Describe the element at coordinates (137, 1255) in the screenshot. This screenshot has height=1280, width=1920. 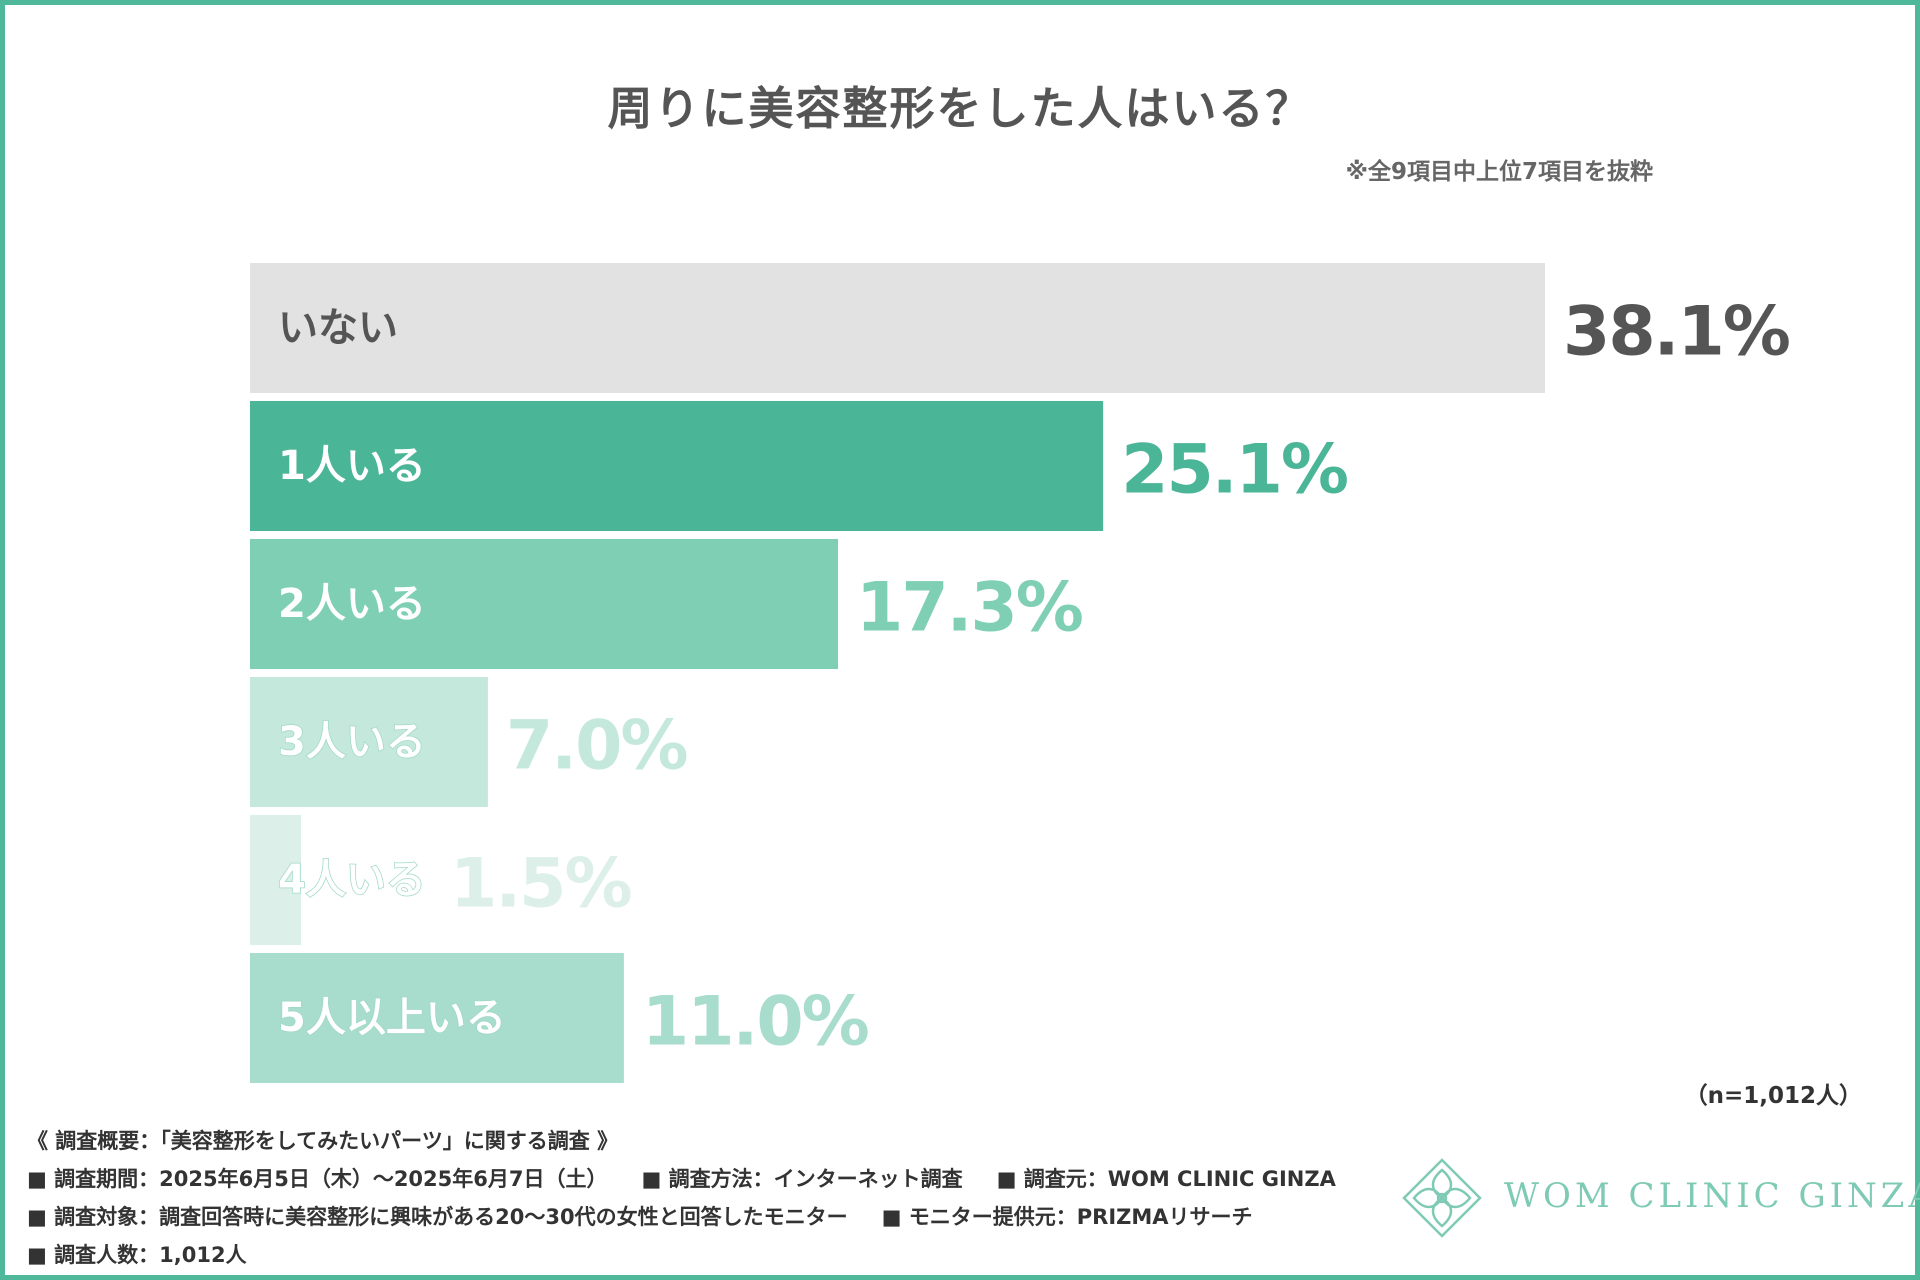
I see `survey-count: ■ 調査人数：1,012人` at that location.